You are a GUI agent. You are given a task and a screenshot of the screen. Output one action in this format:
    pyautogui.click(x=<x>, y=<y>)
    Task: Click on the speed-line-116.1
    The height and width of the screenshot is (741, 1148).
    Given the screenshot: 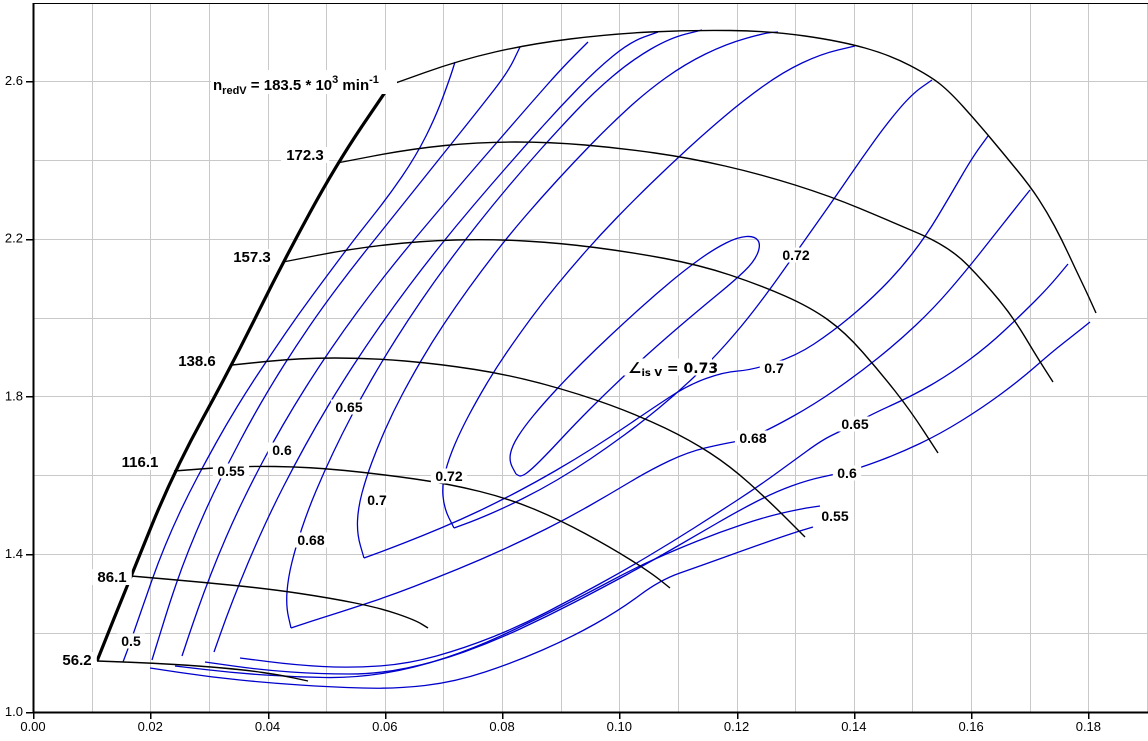 What is the action you would take?
    pyautogui.click(x=422, y=527)
    